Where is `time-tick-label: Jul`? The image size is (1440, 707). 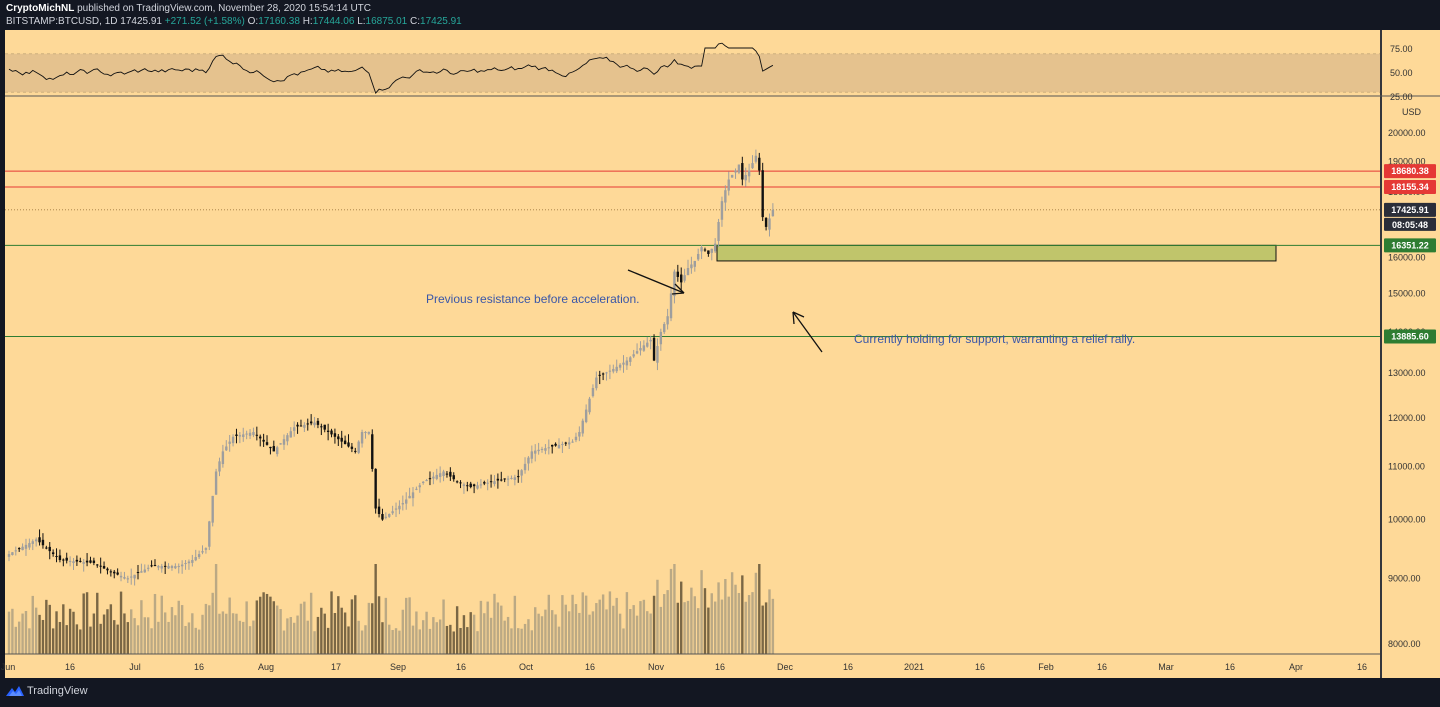 time-tick-label: Jul is located at coordinates (135, 667).